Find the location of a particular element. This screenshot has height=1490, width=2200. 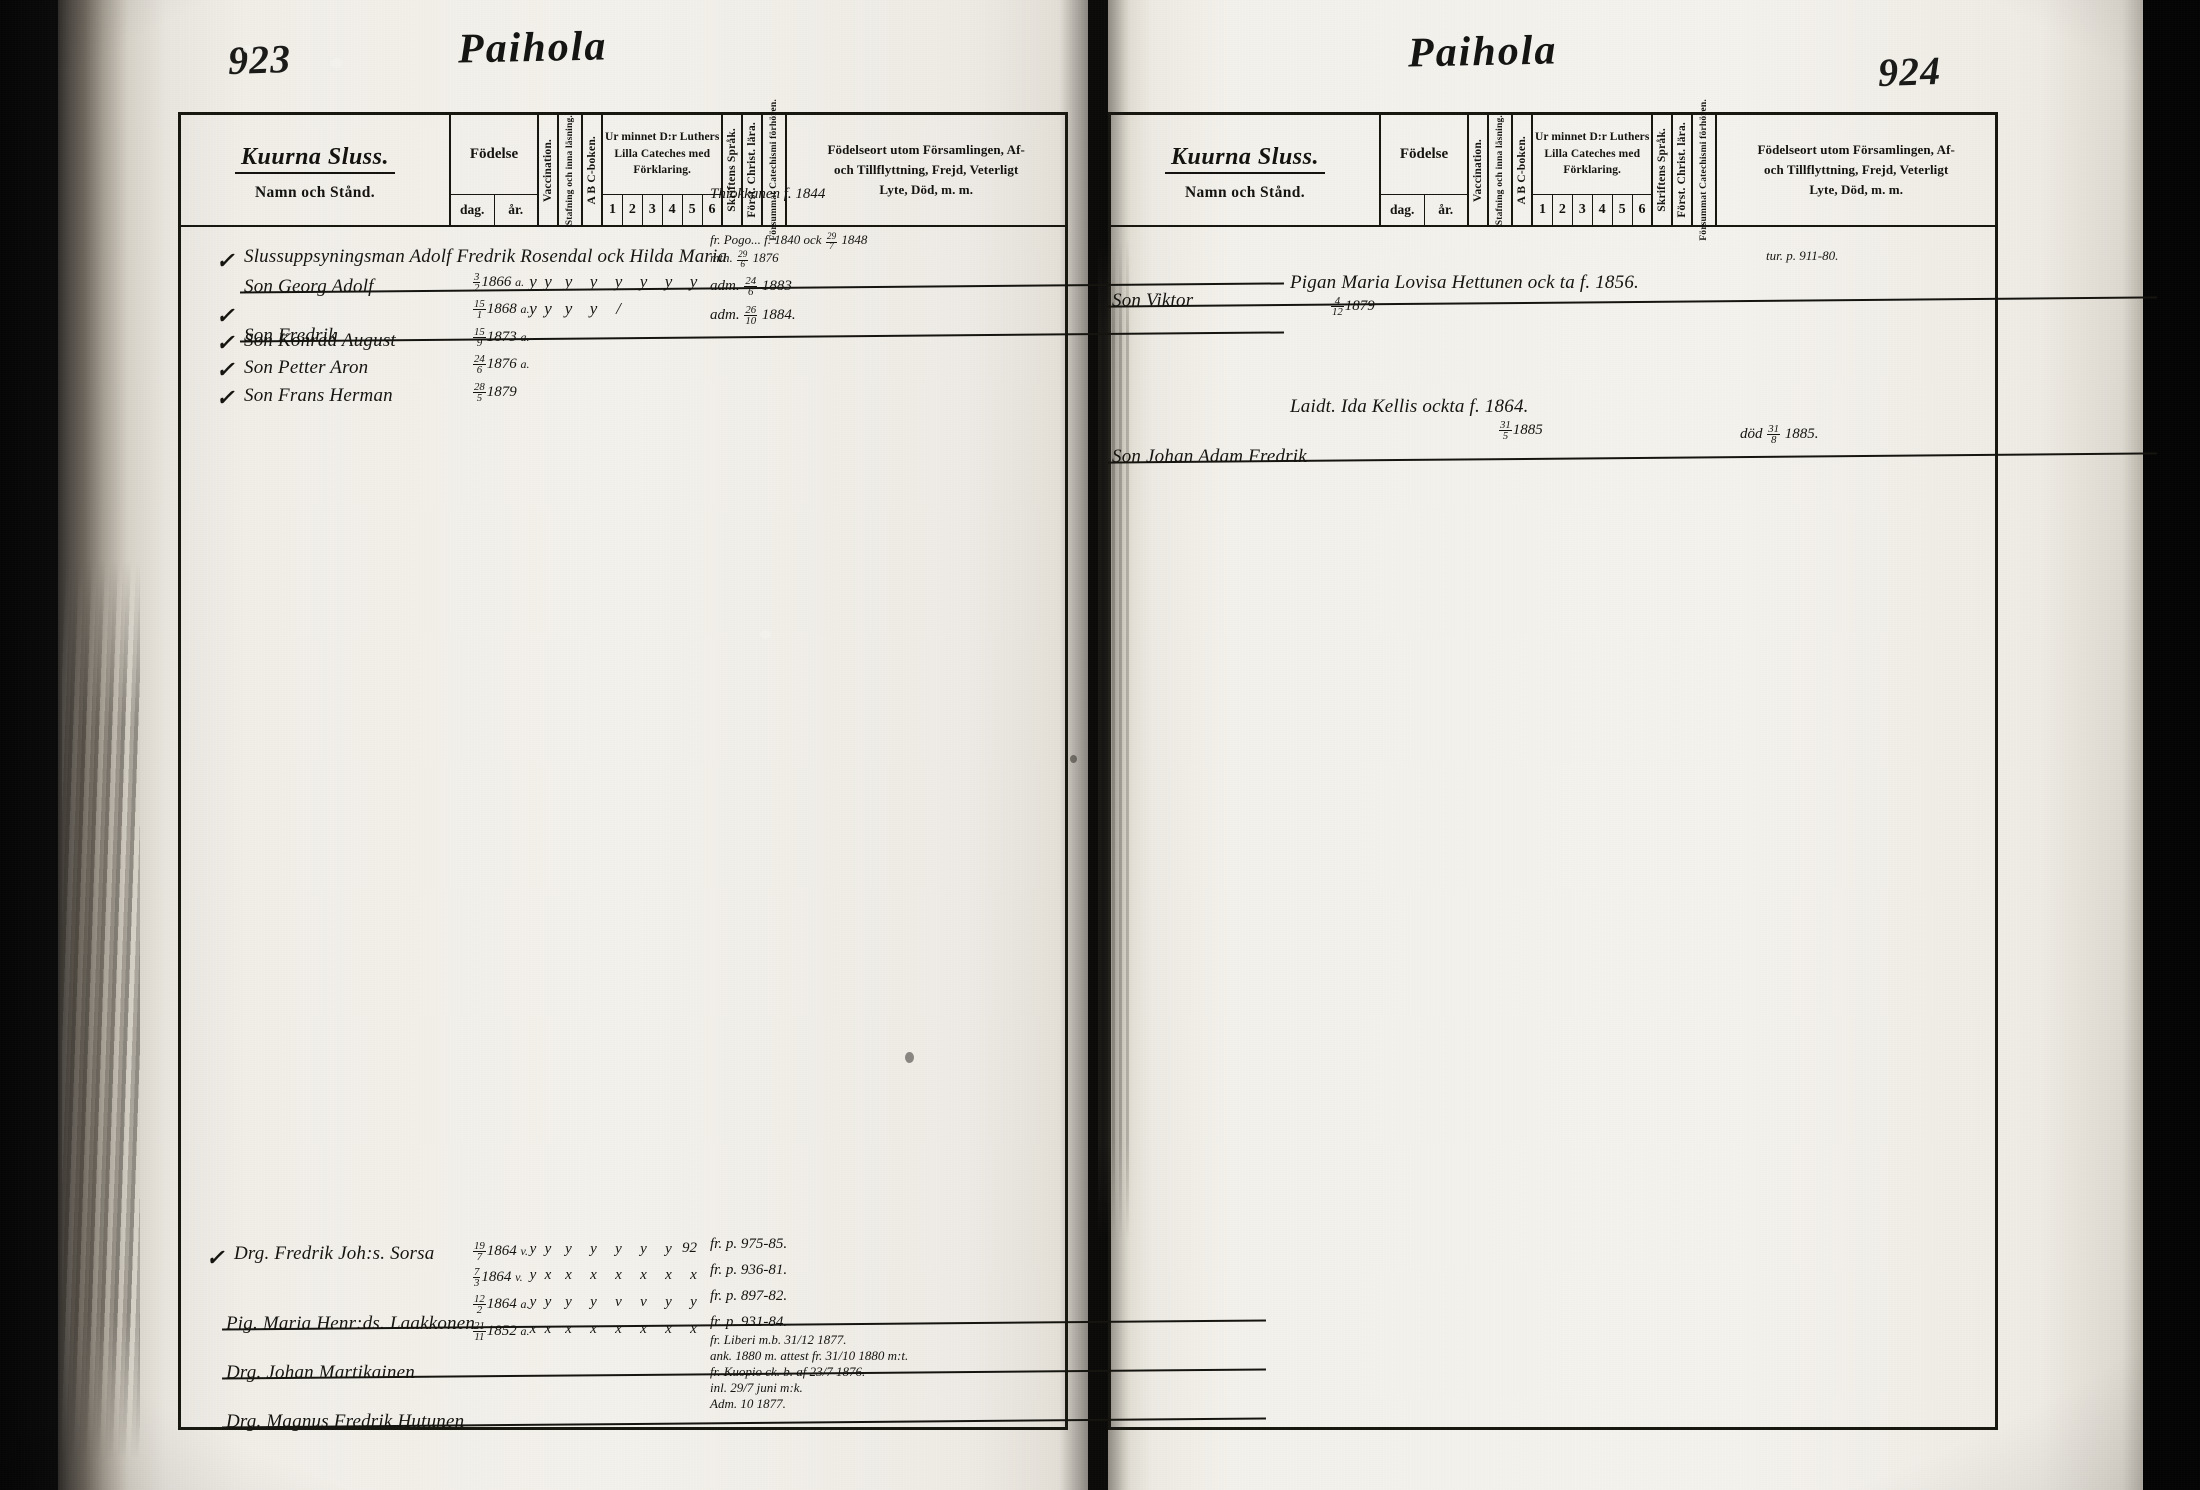

col-notes-line2: och Tillflyttning, Frejd, Veterligt is located at coordinates (926, 169).